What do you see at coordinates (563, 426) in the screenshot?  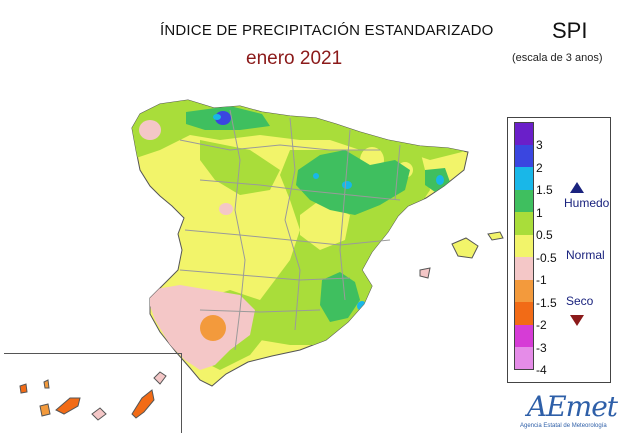 I see `aemet-logo-tagline: Agencia Estatal de Meteorología` at bounding box center [563, 426].